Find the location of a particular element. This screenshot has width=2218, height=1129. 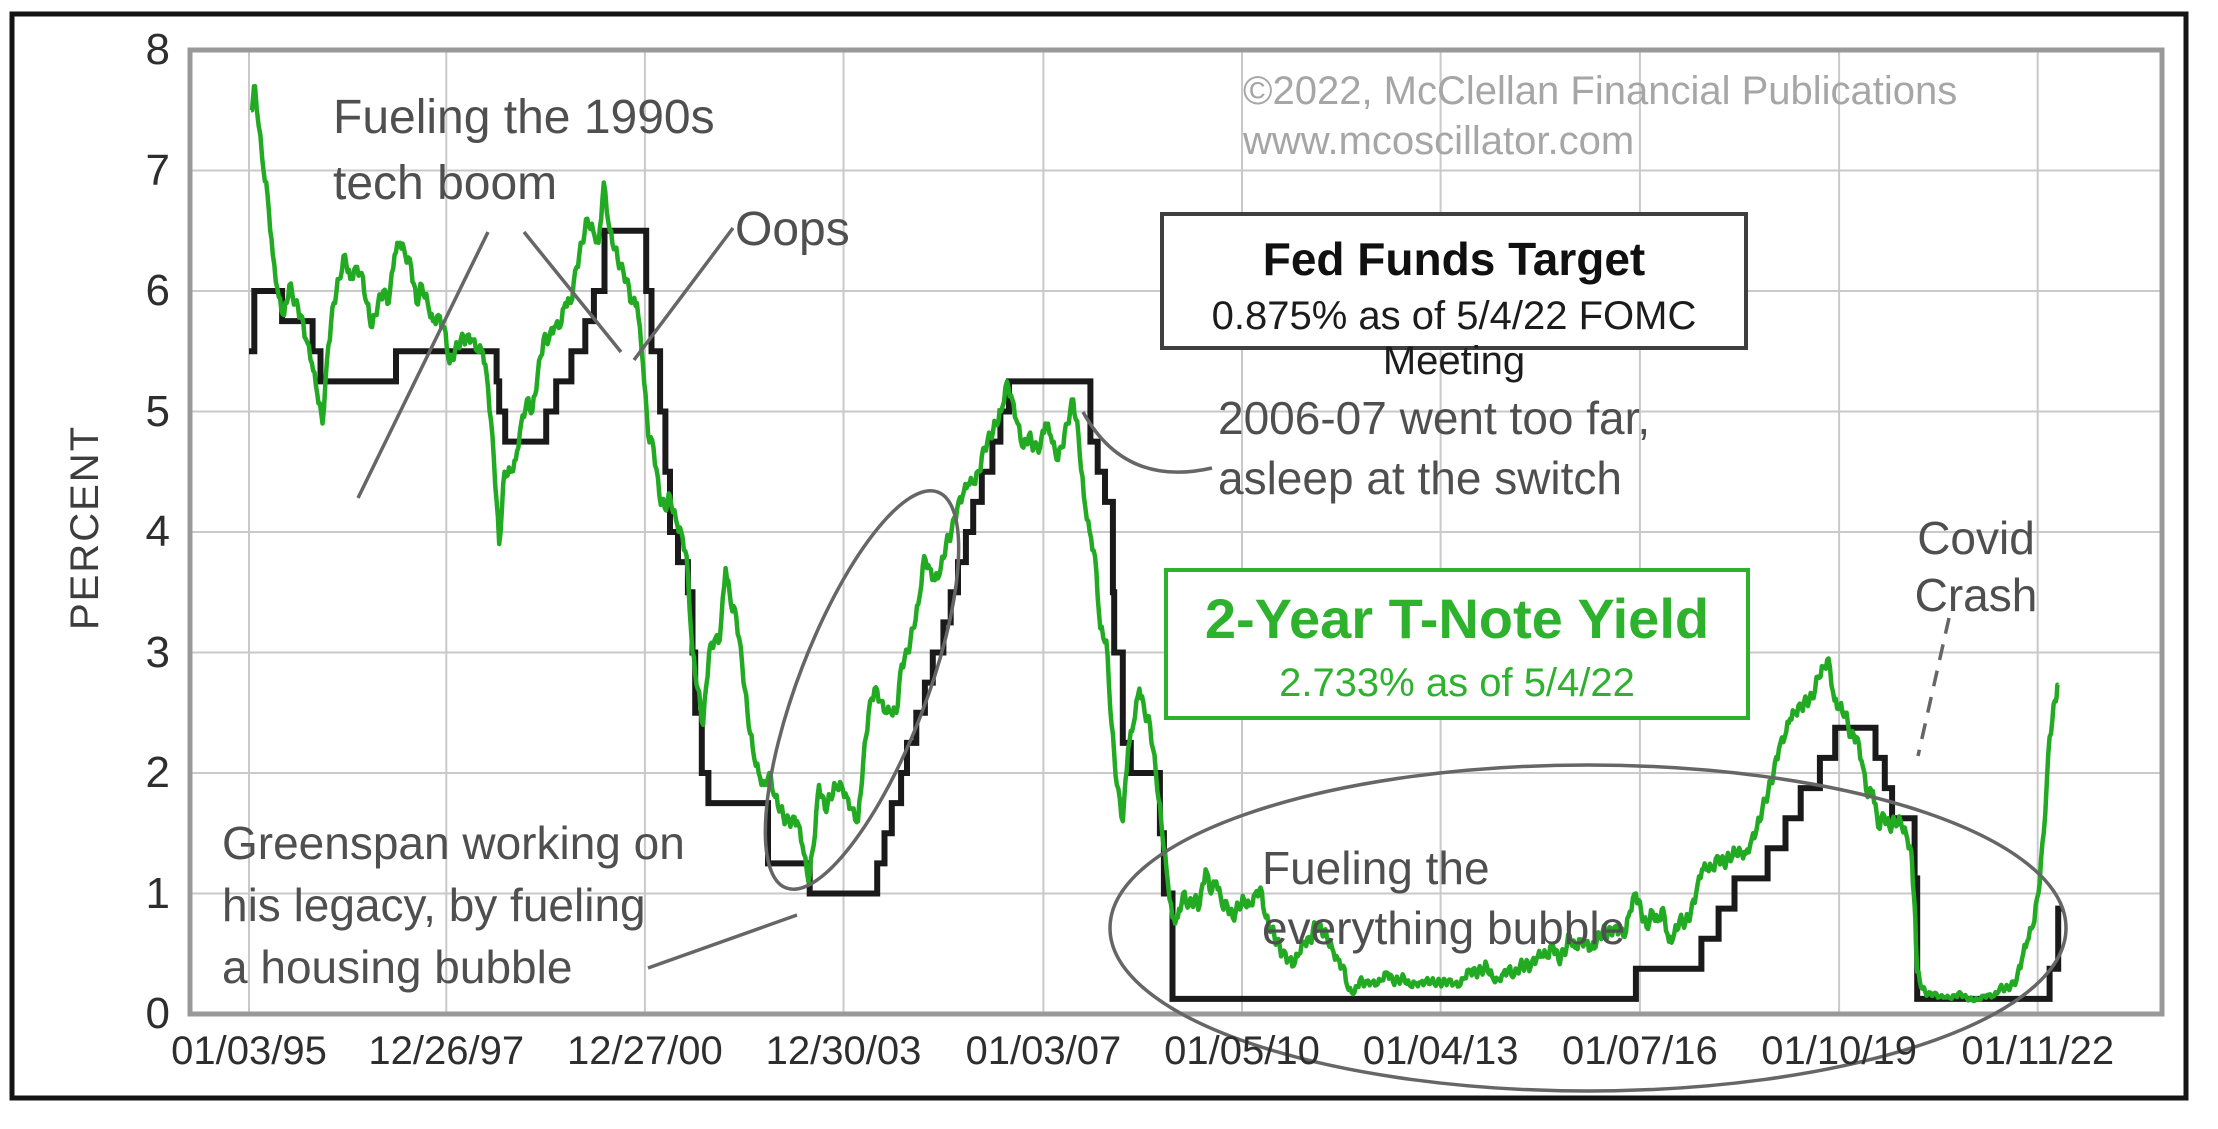

x-tick-label: 01/07/16 is located at coordinates (1640, 1051).